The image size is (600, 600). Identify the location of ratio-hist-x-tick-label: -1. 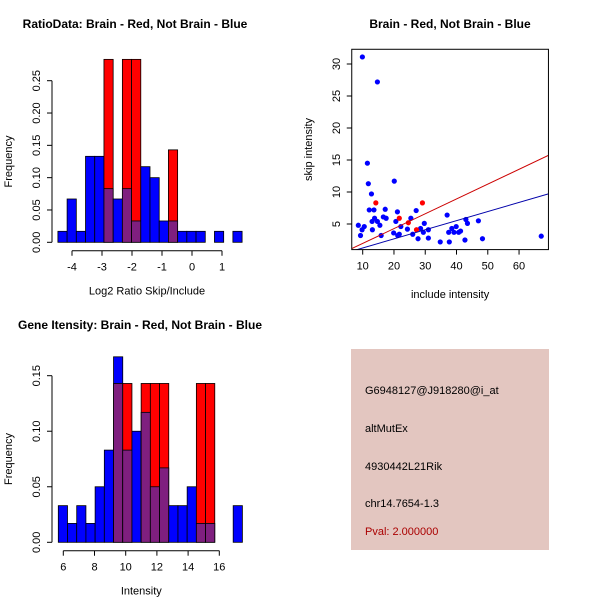
(162, 268).